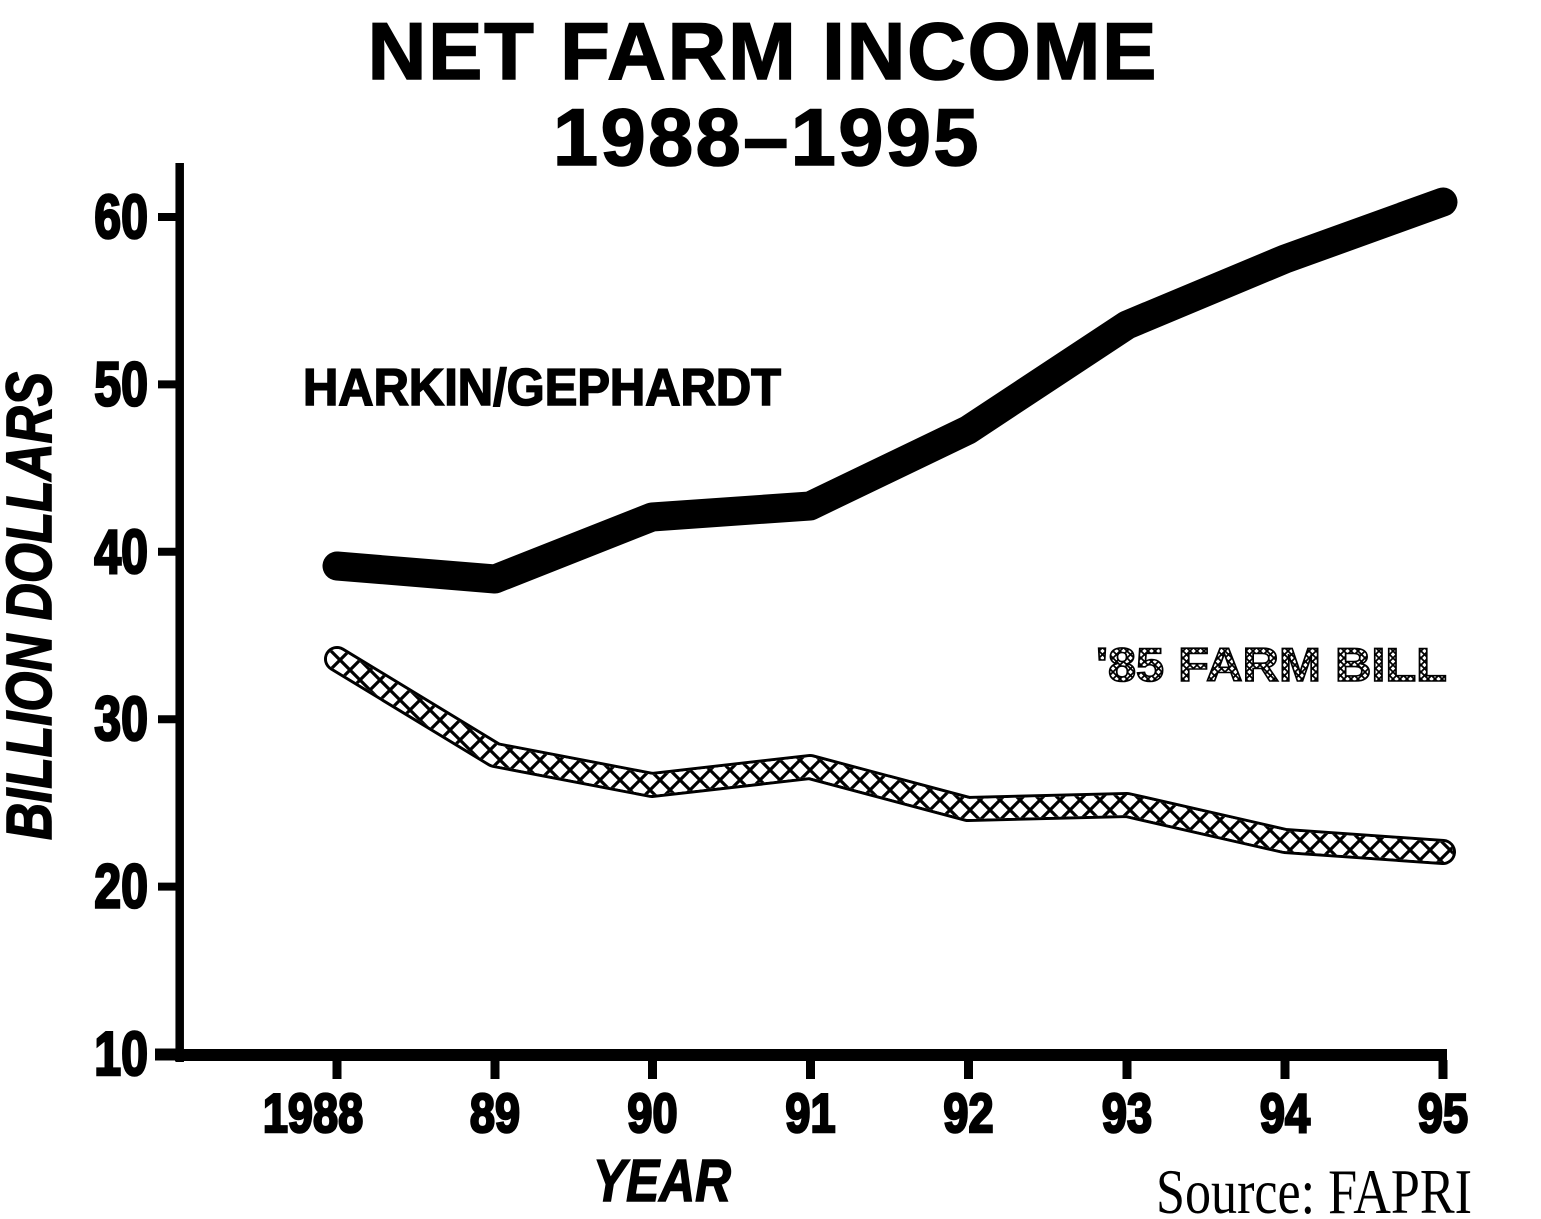  Describe the element at coordinates (810, 1113) in the screenshot. I see `svg-text: 91` at that location.